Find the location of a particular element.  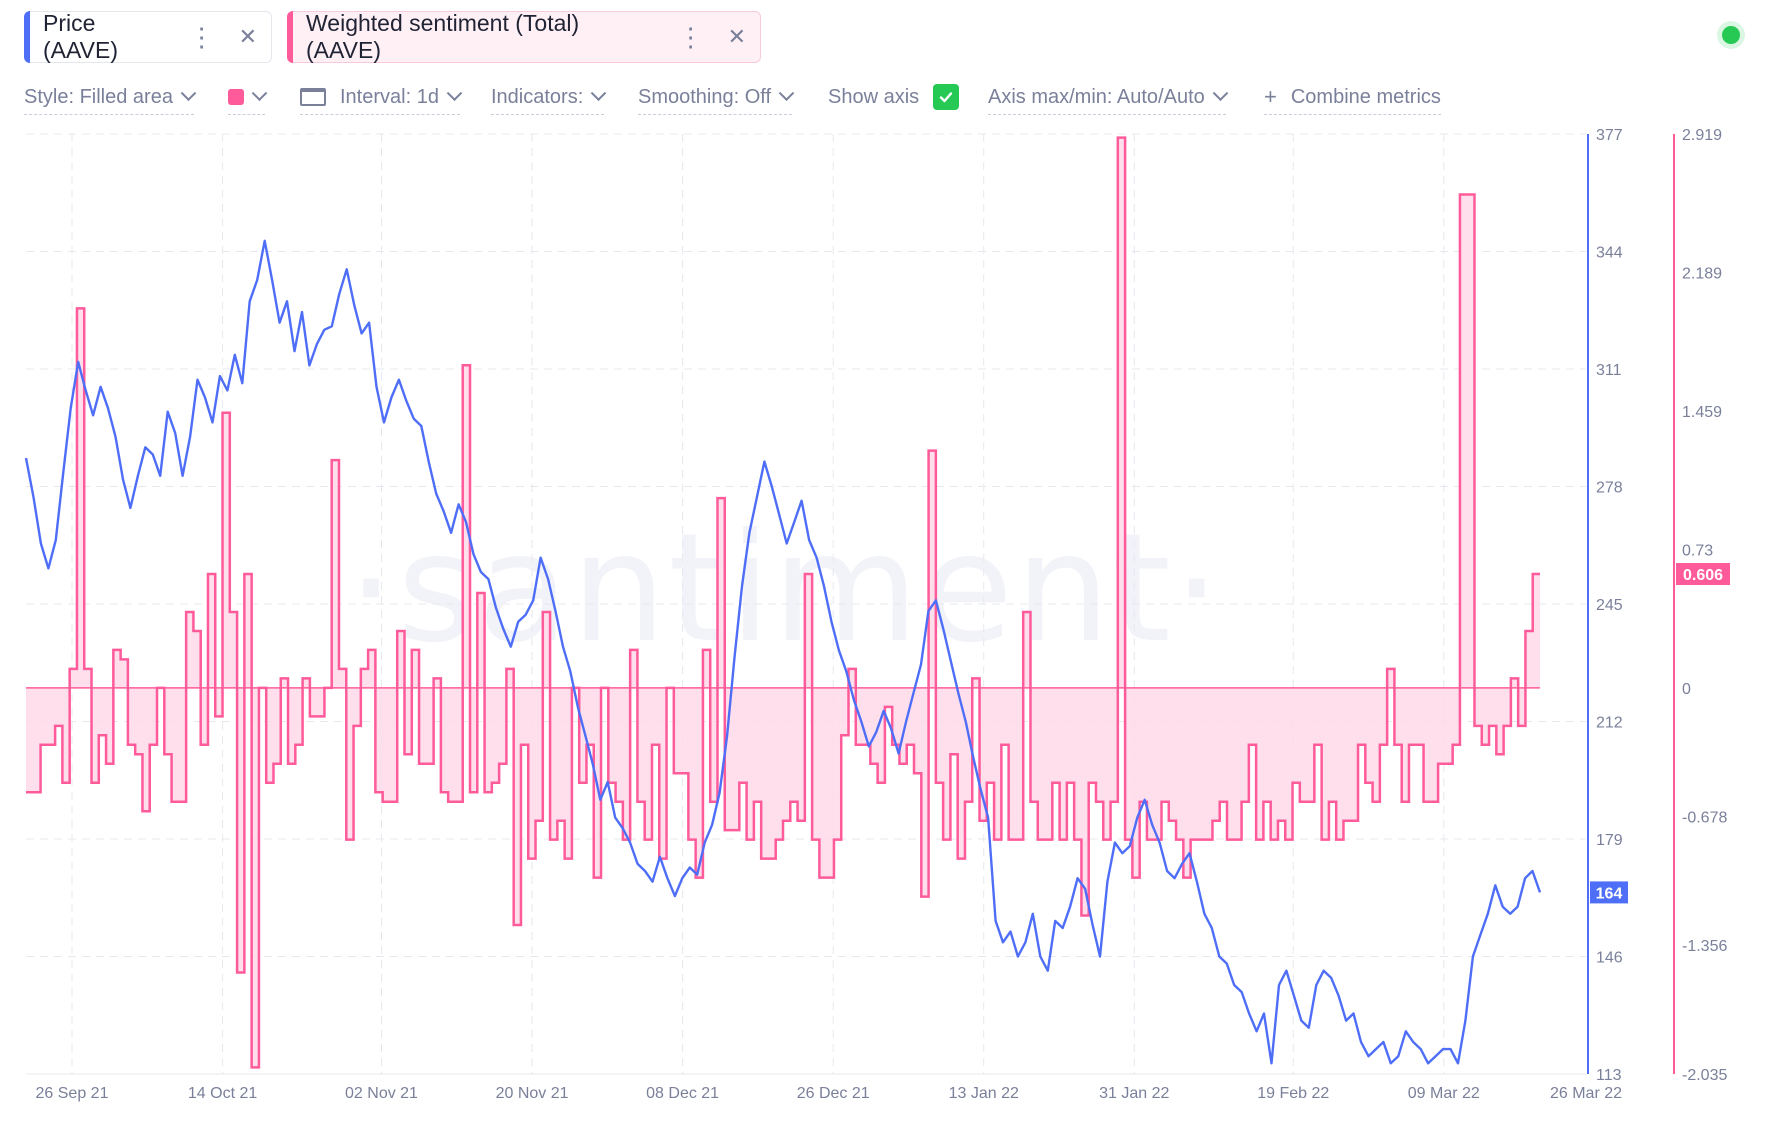

x-tick-label: 19 Feb 22 is located at coordinates (1293, 1093).